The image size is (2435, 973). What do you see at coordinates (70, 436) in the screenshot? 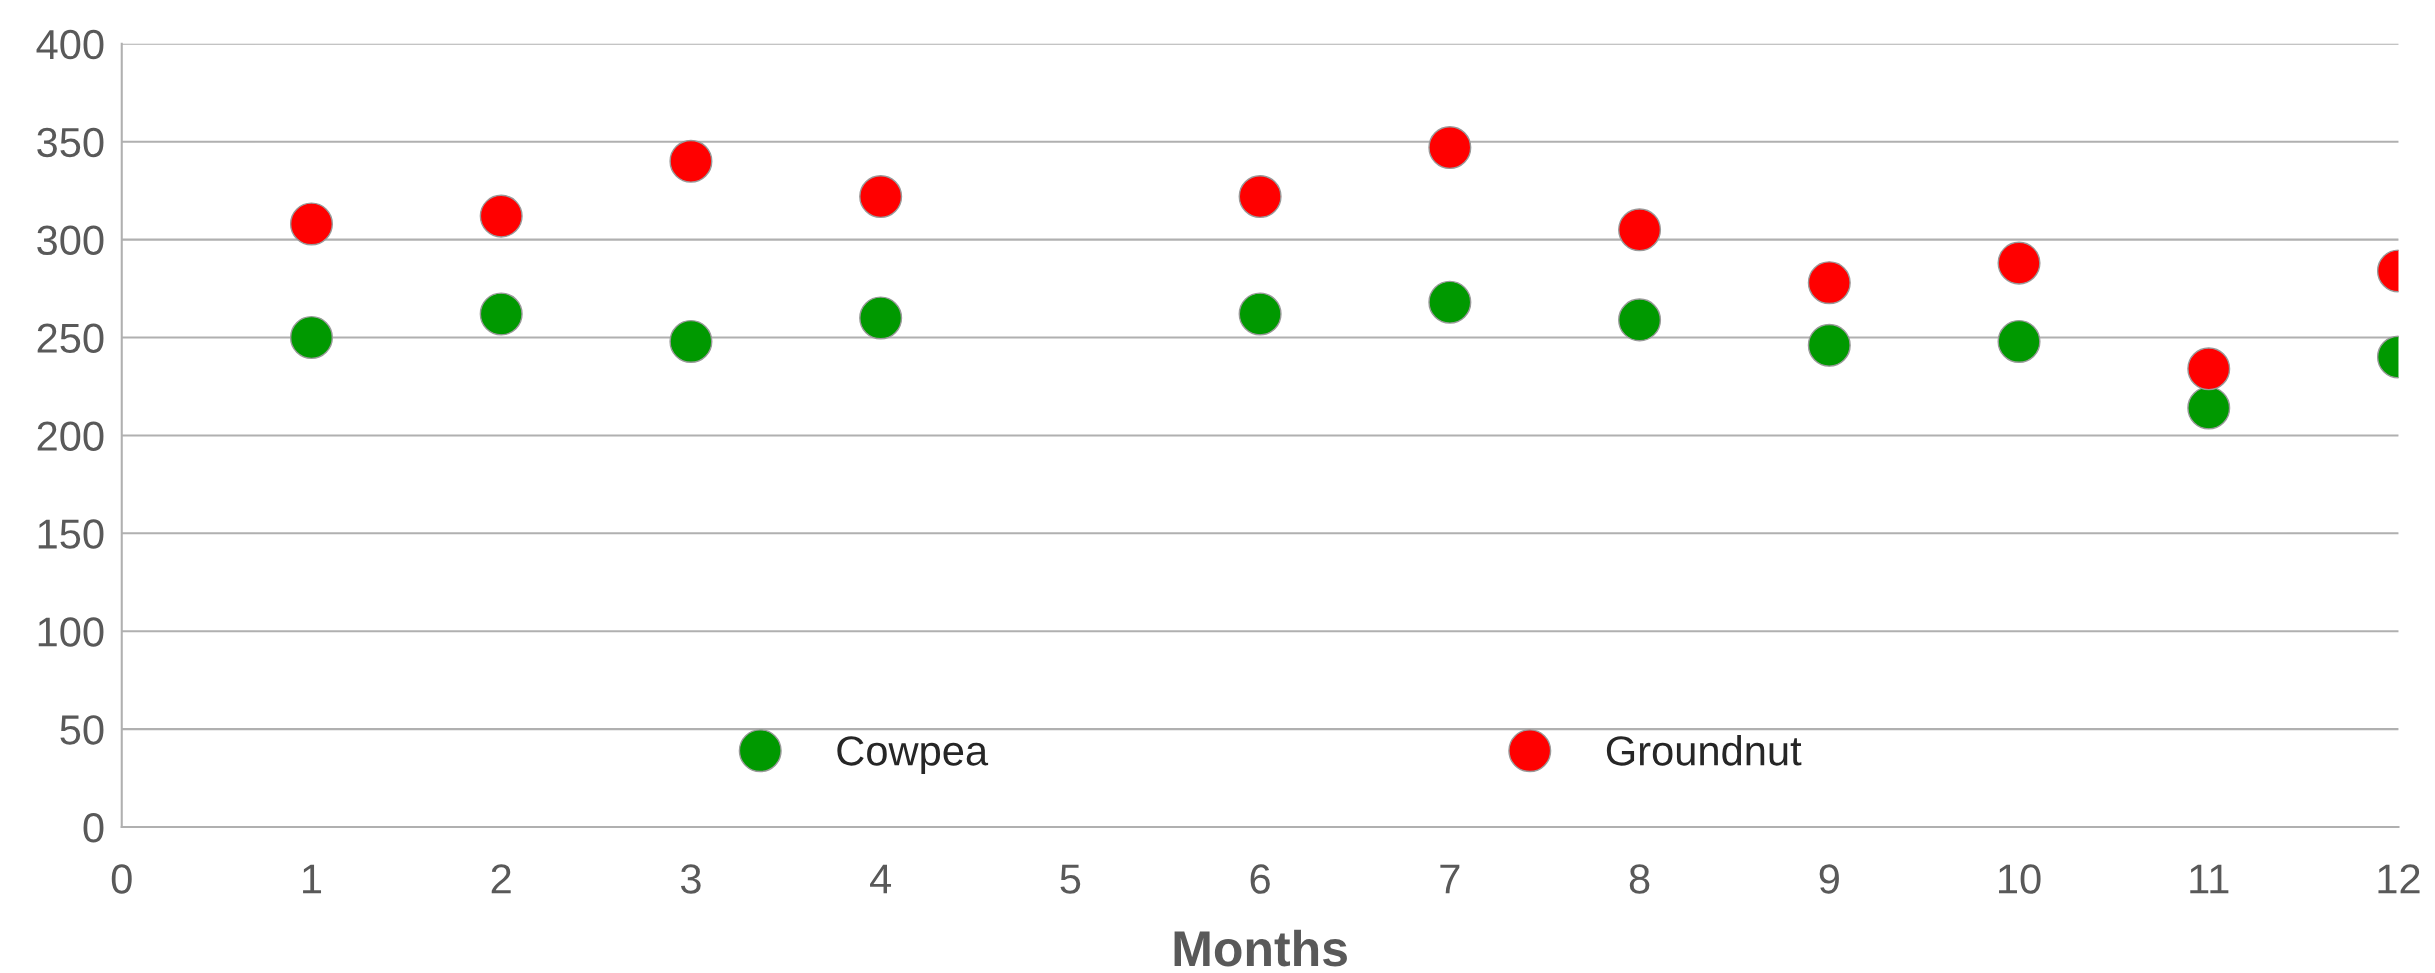
I see `y-tick-label: 200` at bounding box center [70, 436].